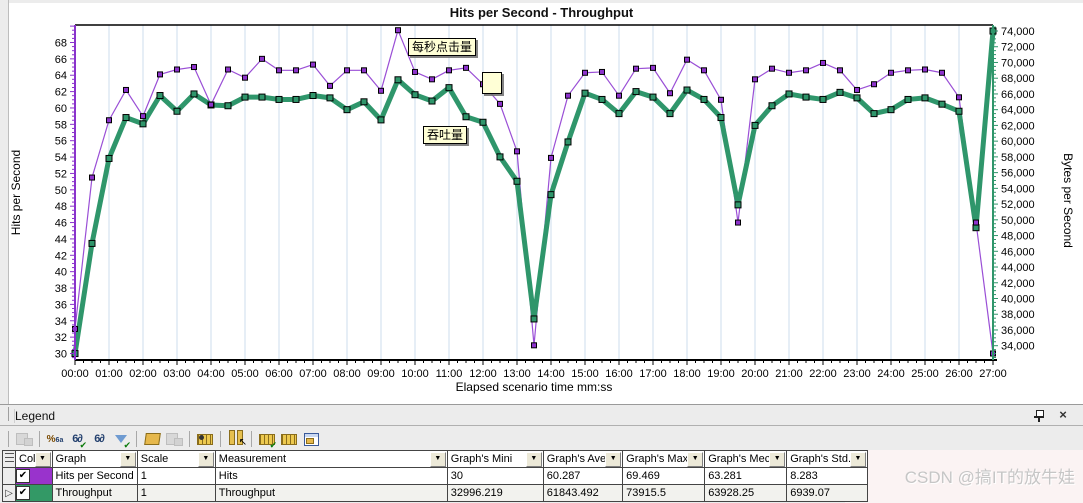 Image resolution: width=1083 pixels, height=503 pixels. Describe the element at coordinates (495, 459) in the screenshot. I see `column-header-graph-s-mini: Graph's Mini ▼` at that location.